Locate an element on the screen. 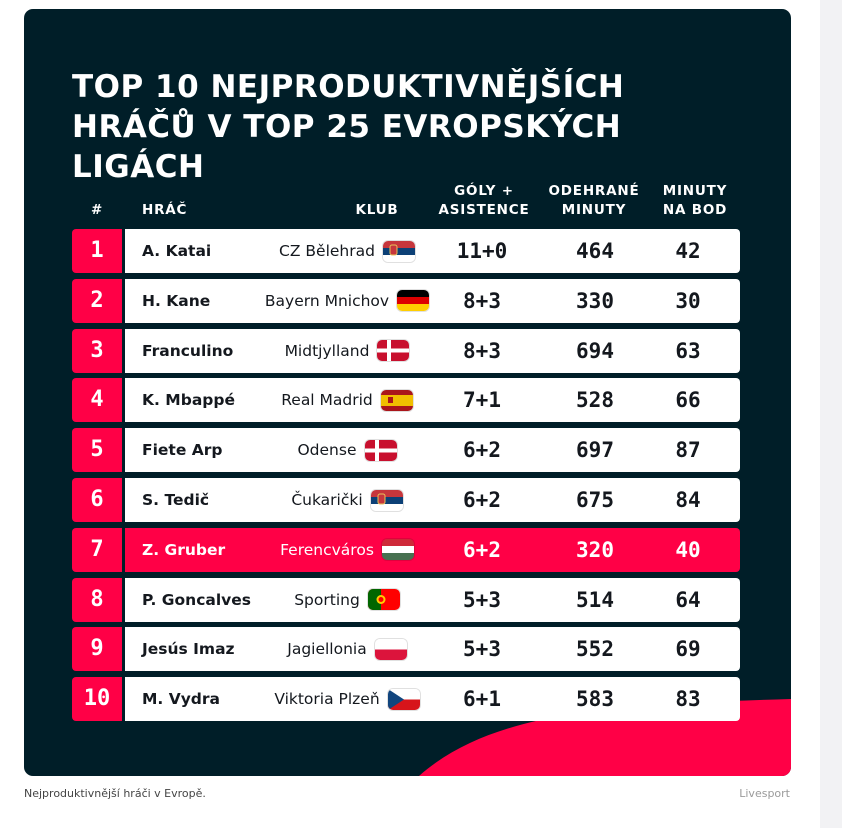 This screenshot has width=842, height=828. minutes-per-point: 64 is located at coordinates (688, 599).